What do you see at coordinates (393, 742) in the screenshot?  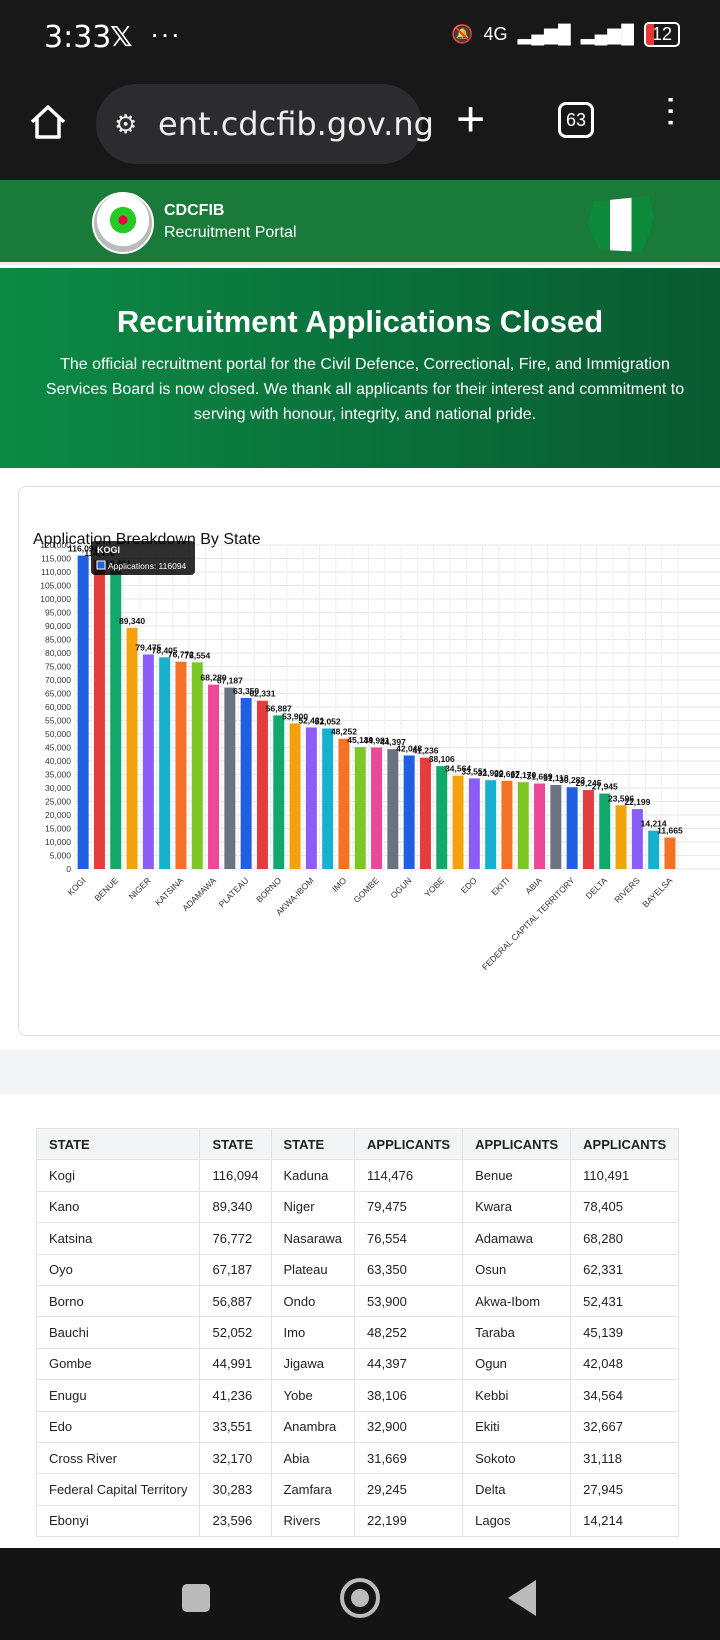 I see `data-label: 44,397` at bounding box center [393, 742].